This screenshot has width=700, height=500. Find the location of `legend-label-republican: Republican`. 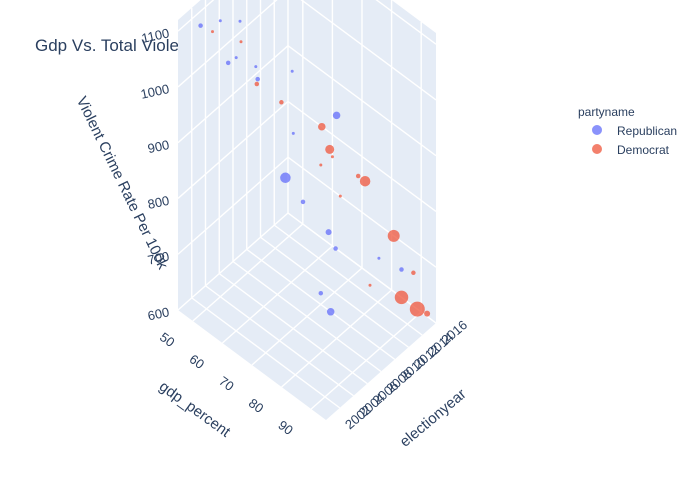

legend-label-republican: Republican is located at coordinates (647, 131).